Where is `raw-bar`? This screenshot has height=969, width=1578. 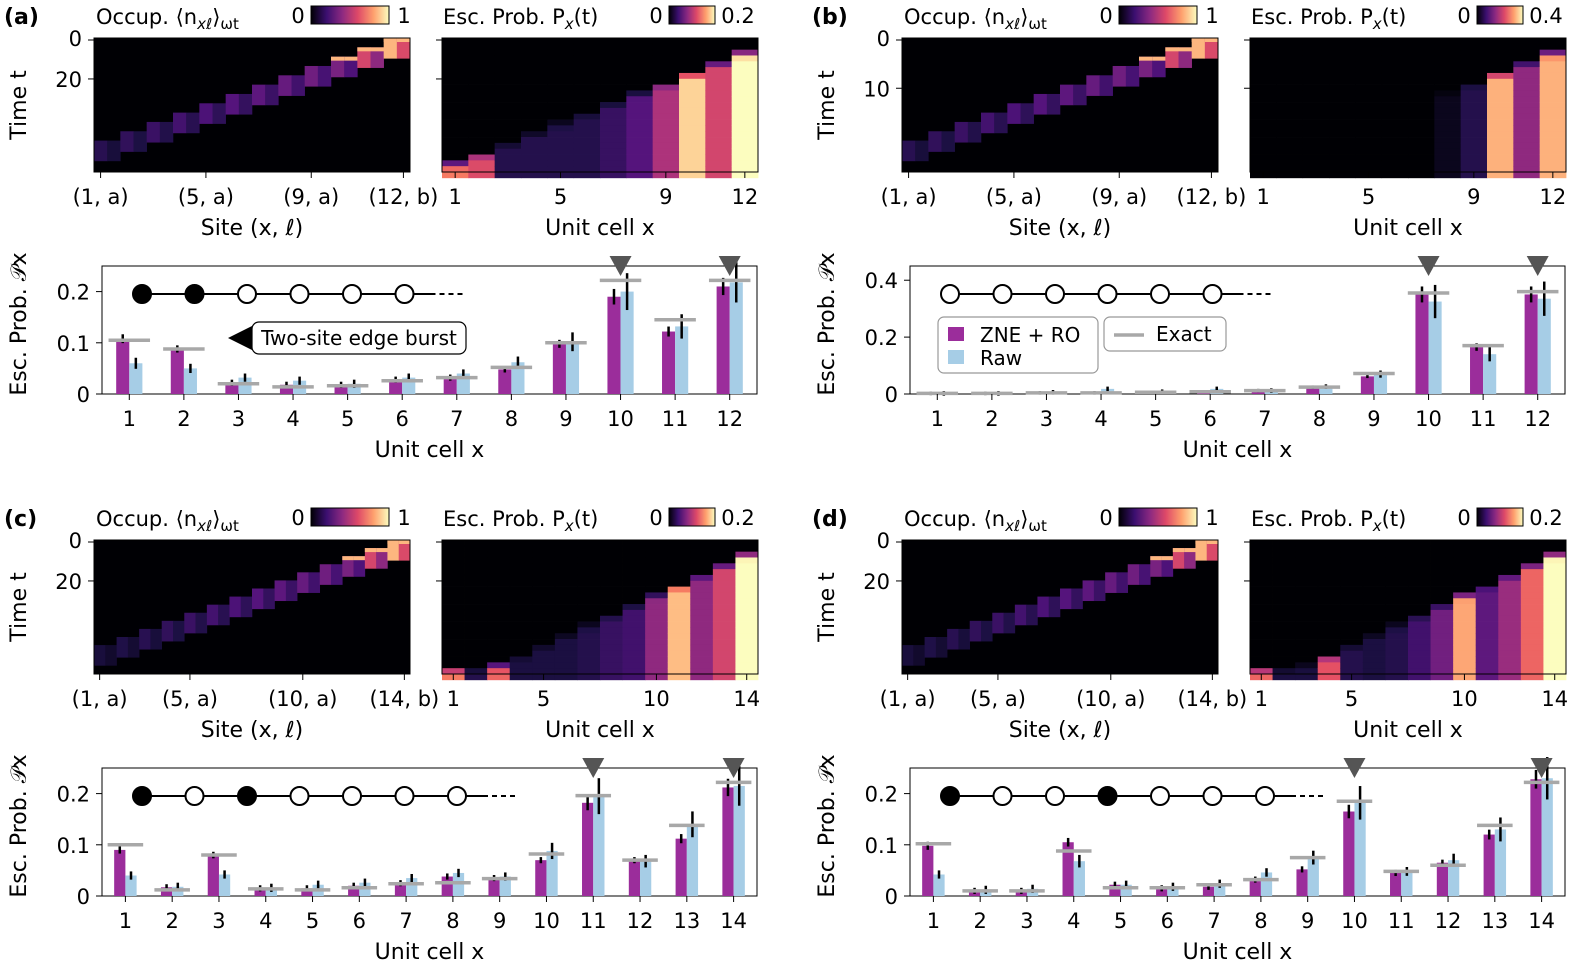
raw-bar is located at coordinates (1126, 890).